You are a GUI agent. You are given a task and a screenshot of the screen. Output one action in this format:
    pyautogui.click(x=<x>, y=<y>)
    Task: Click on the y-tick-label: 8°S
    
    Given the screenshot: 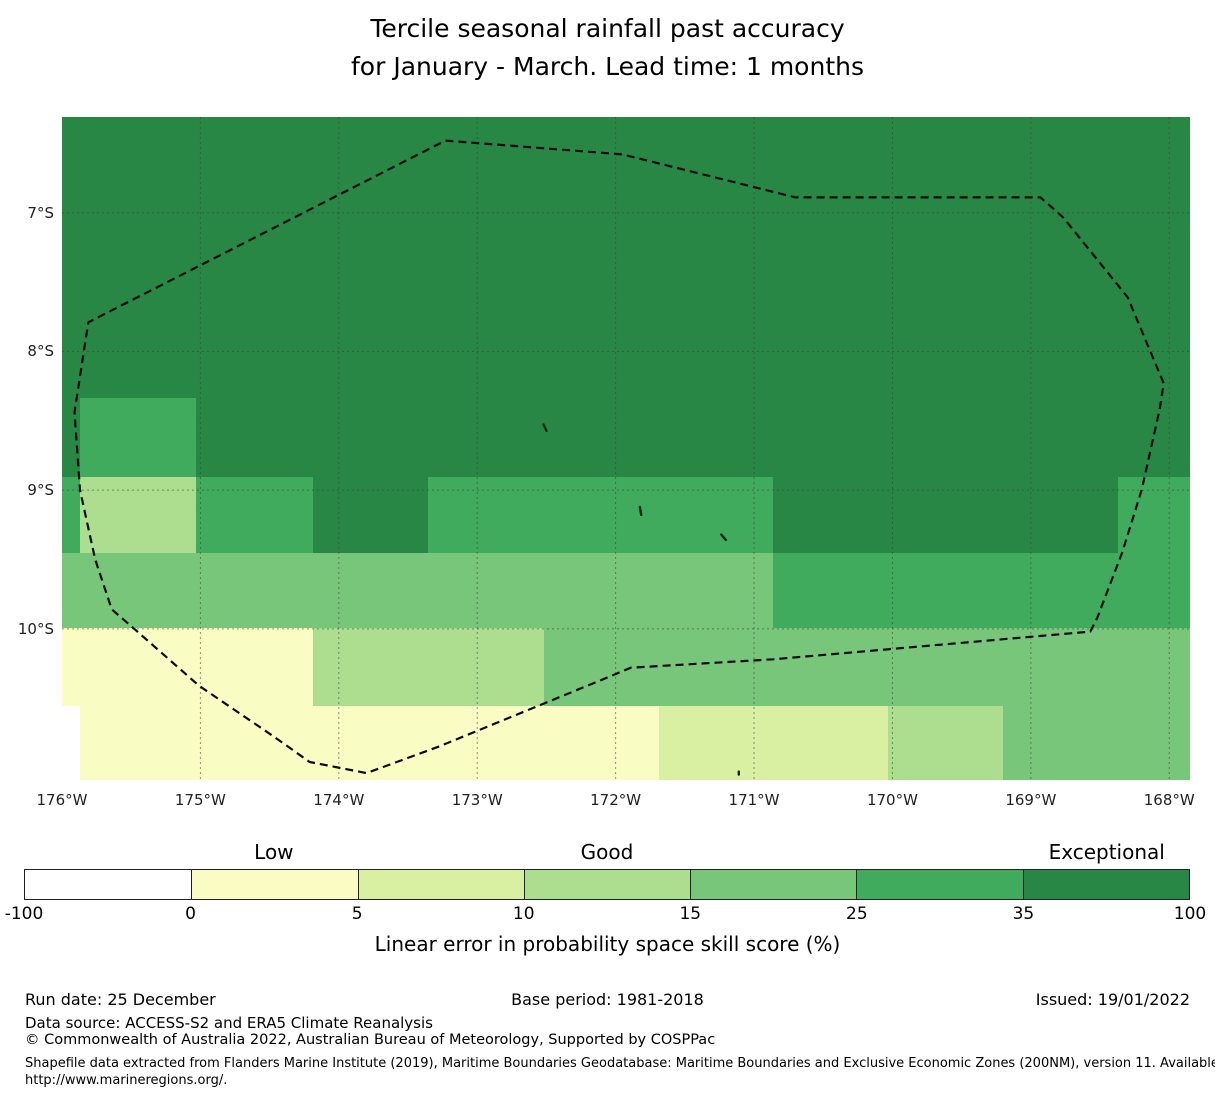 What is the action you would take?
    pyautogui.click(x=40, y=351)
    